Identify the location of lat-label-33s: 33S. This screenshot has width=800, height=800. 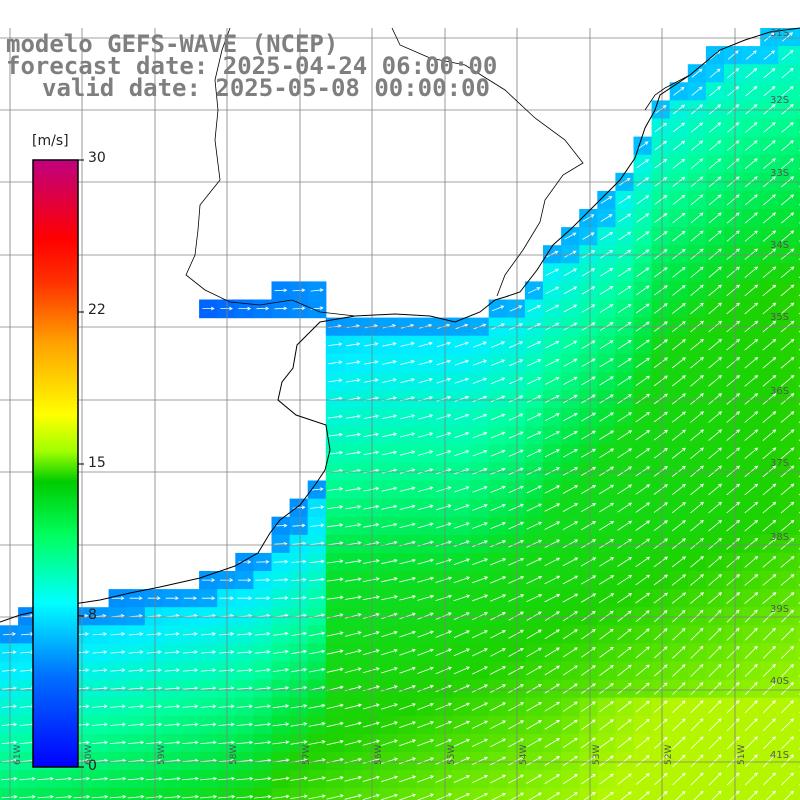
(780, 173).